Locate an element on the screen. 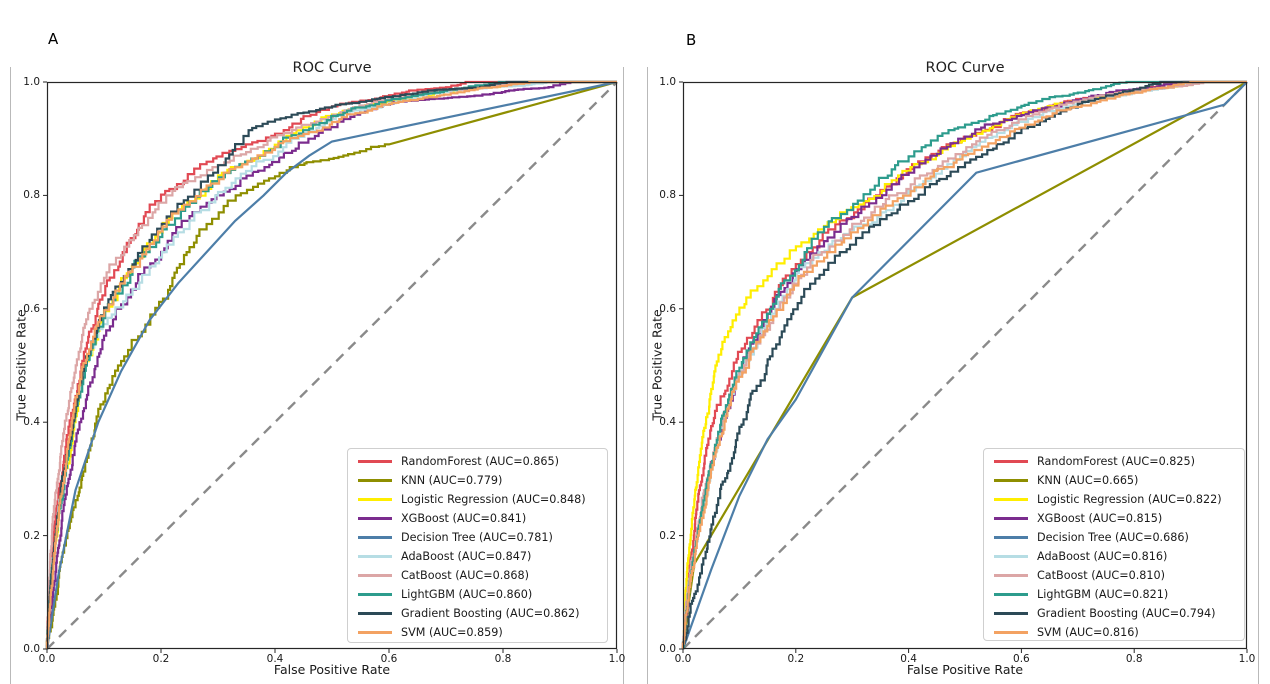 This screenshot has height=684, width=1270. legend-item: RandomForest (AUC=0.865) is located at coordinates (477, 461).